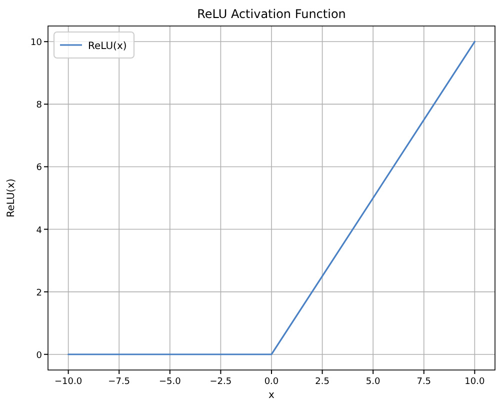  Describe the element at coordinates (271, 395) in the screenshot. I see `x-axis-title: x` at that location.